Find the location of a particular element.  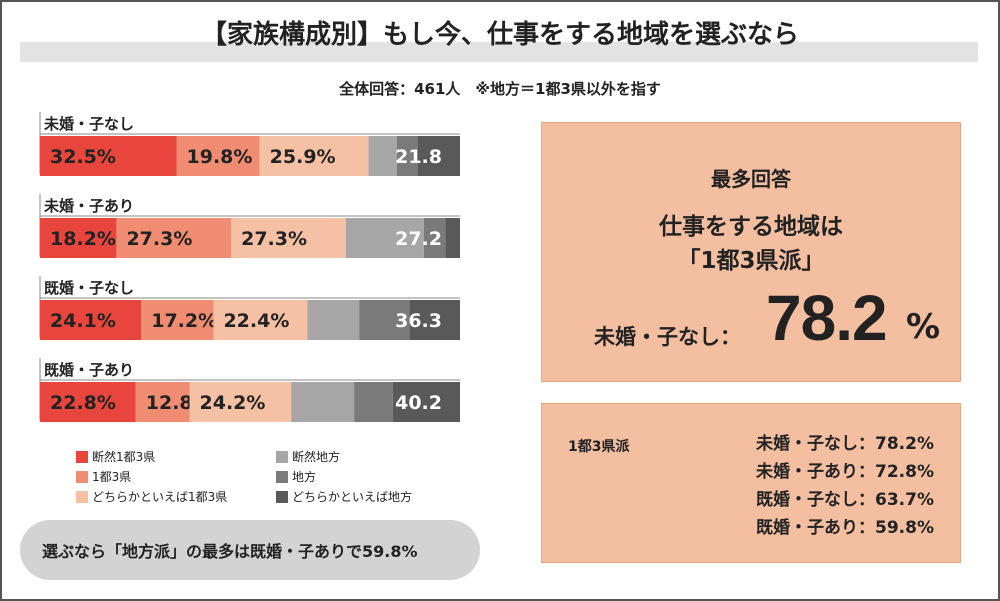

bar-value-label: 18.2% is located at coordinates (83, 239).